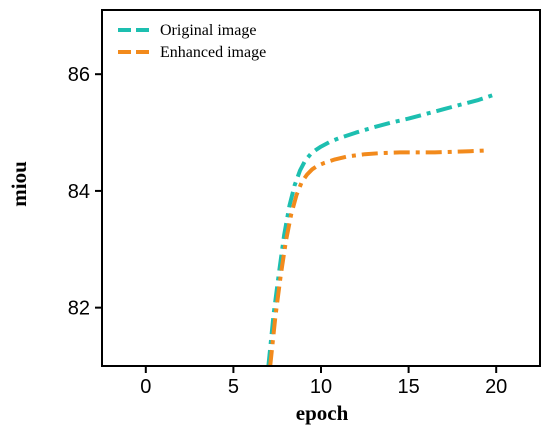  I want to click on y-tick-label: 86, so click(79, 75).